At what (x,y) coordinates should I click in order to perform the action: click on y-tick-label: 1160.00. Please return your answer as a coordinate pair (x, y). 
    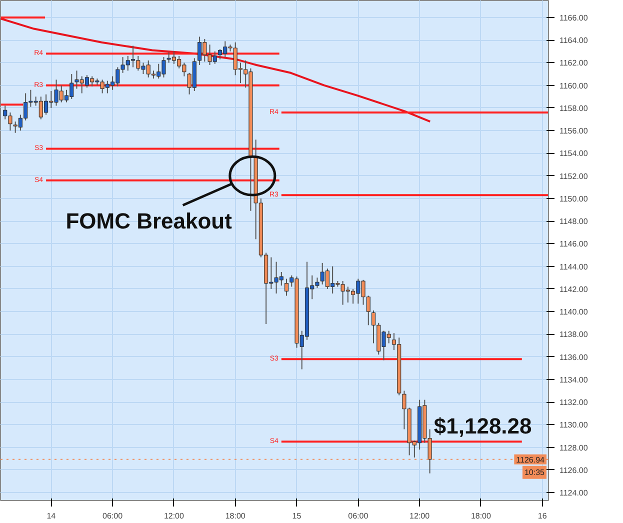
    Looking at the image, I should click on (574, 85).